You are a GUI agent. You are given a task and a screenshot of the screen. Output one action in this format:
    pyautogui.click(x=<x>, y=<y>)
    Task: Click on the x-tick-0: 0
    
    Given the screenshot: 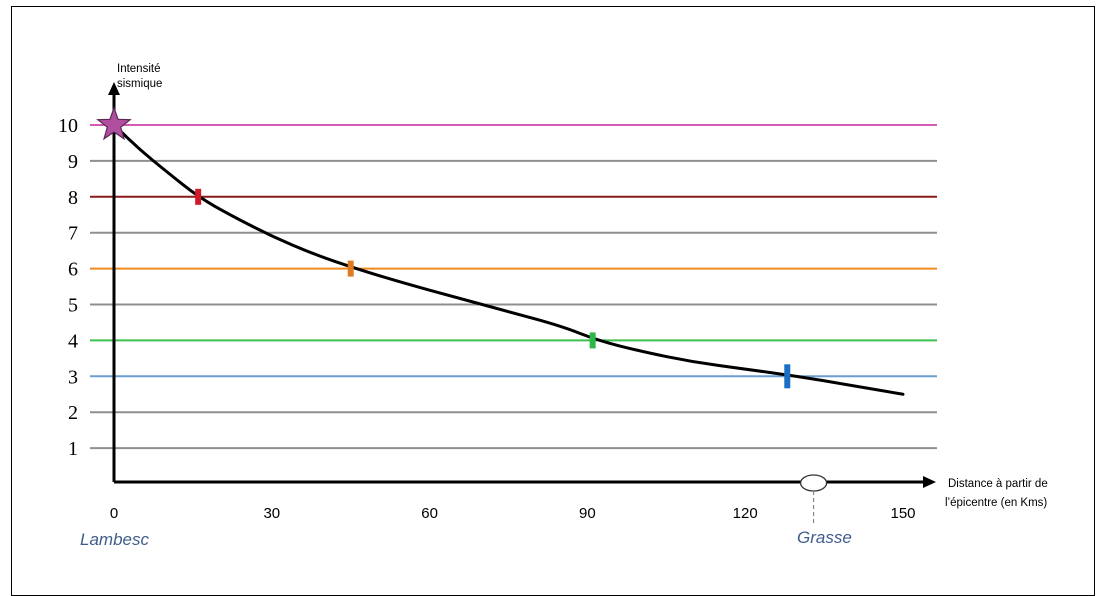 What is the action you would take?
    pyautogui.click(x=114, y=513)
    